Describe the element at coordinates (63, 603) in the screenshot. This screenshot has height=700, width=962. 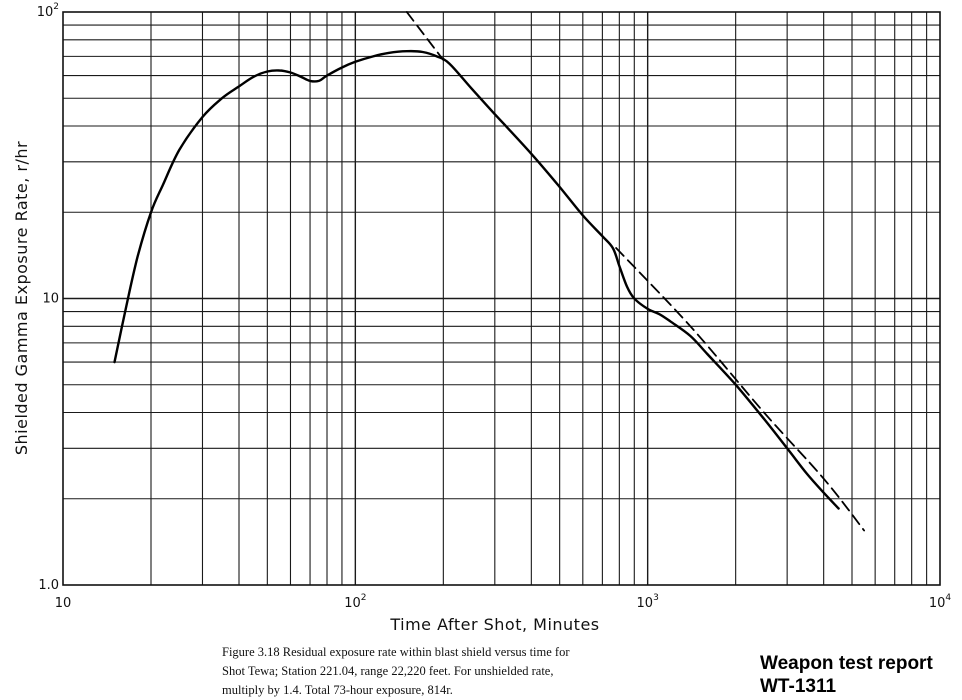
I see `x-tick-label: 10` at that location.